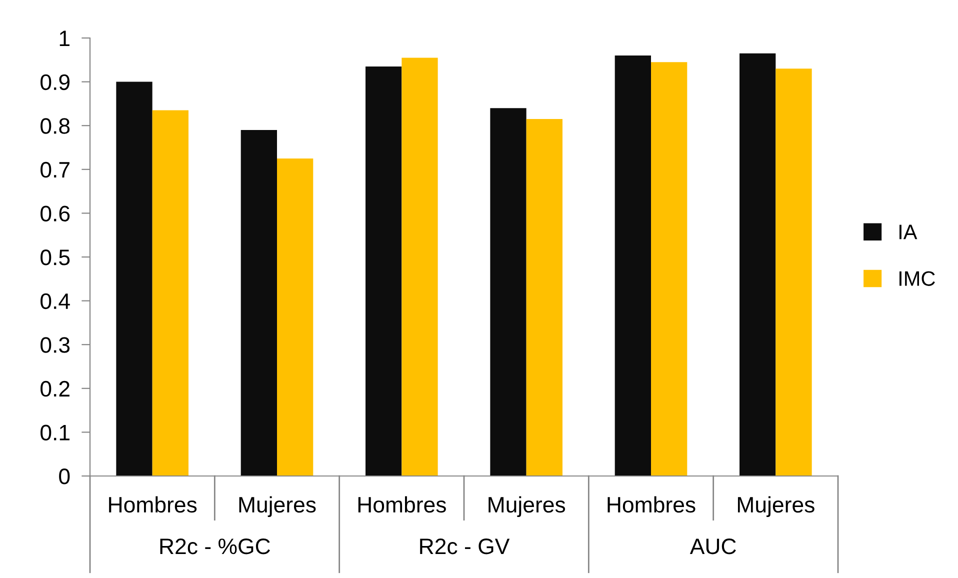 This screenshot has height=578, width=958. What do you see at coordinates (55, 258) in the screenshot?
I see `y-tick-label: 0.5` at bounding box center [55, 258].